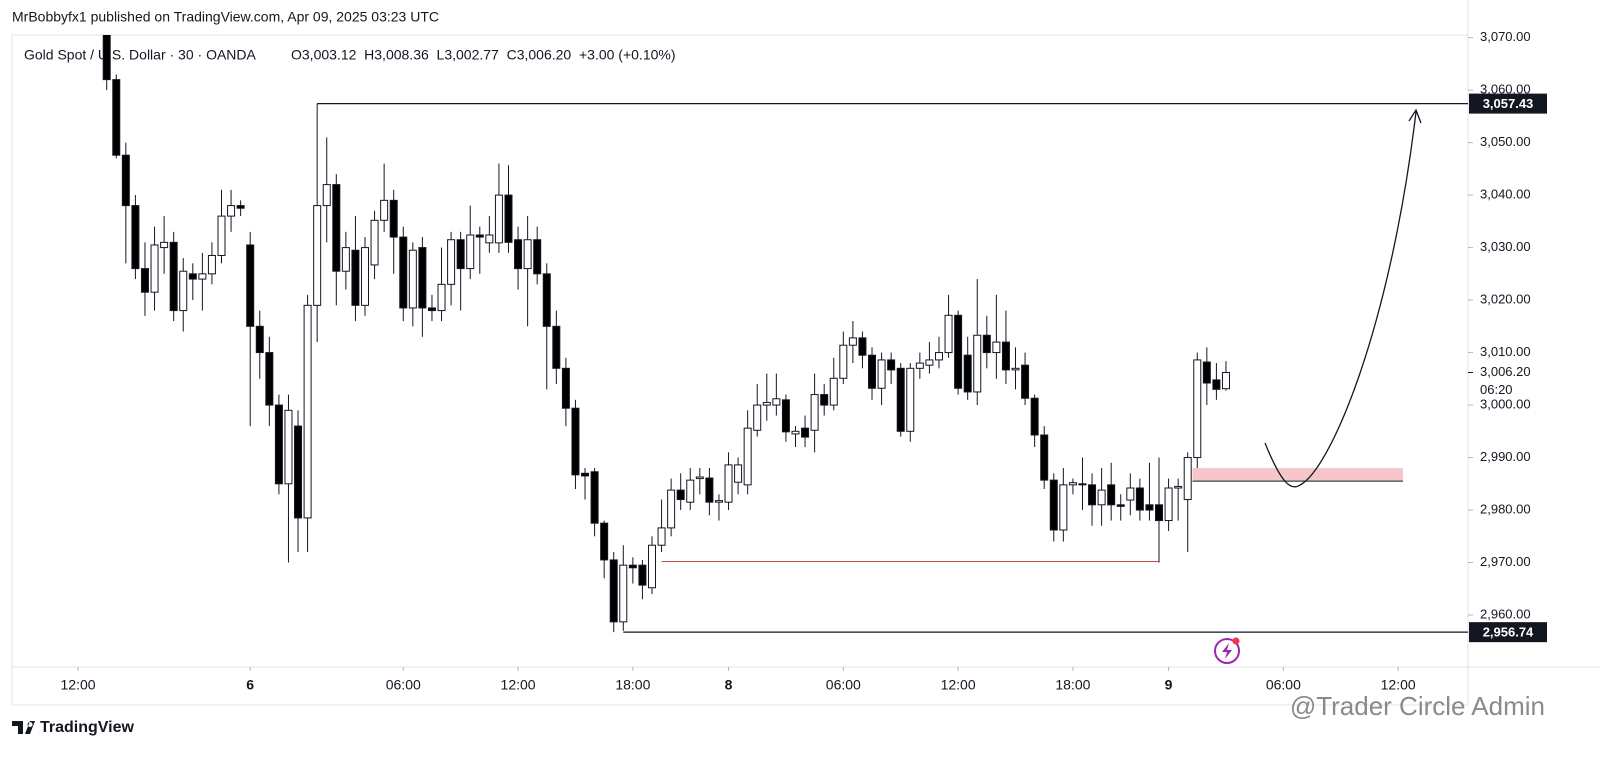 This screenshot has height=765, width=1600. Describe the element at coordinates (1505, 613) in the screenshot. I see `y-tick-label: 2,960.00` at that location.